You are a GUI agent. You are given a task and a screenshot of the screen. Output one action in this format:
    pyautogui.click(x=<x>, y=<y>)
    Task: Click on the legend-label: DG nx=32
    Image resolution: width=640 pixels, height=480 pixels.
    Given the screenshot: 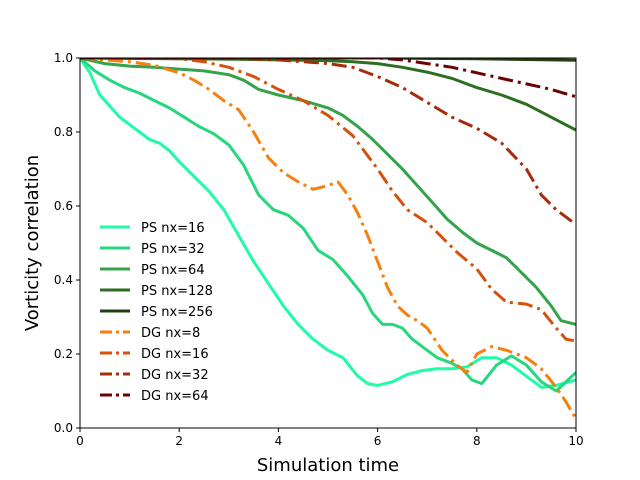 What is the action you would take?
    pyautogui.click(x=175, y=375)
    